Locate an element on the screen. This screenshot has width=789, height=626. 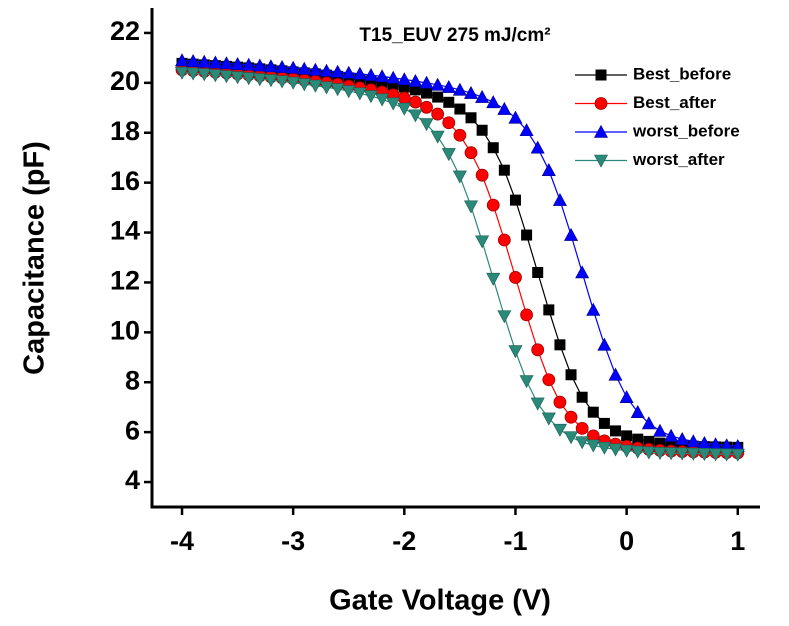
y-tick-label: 8 is located at coordinates (132, 380).